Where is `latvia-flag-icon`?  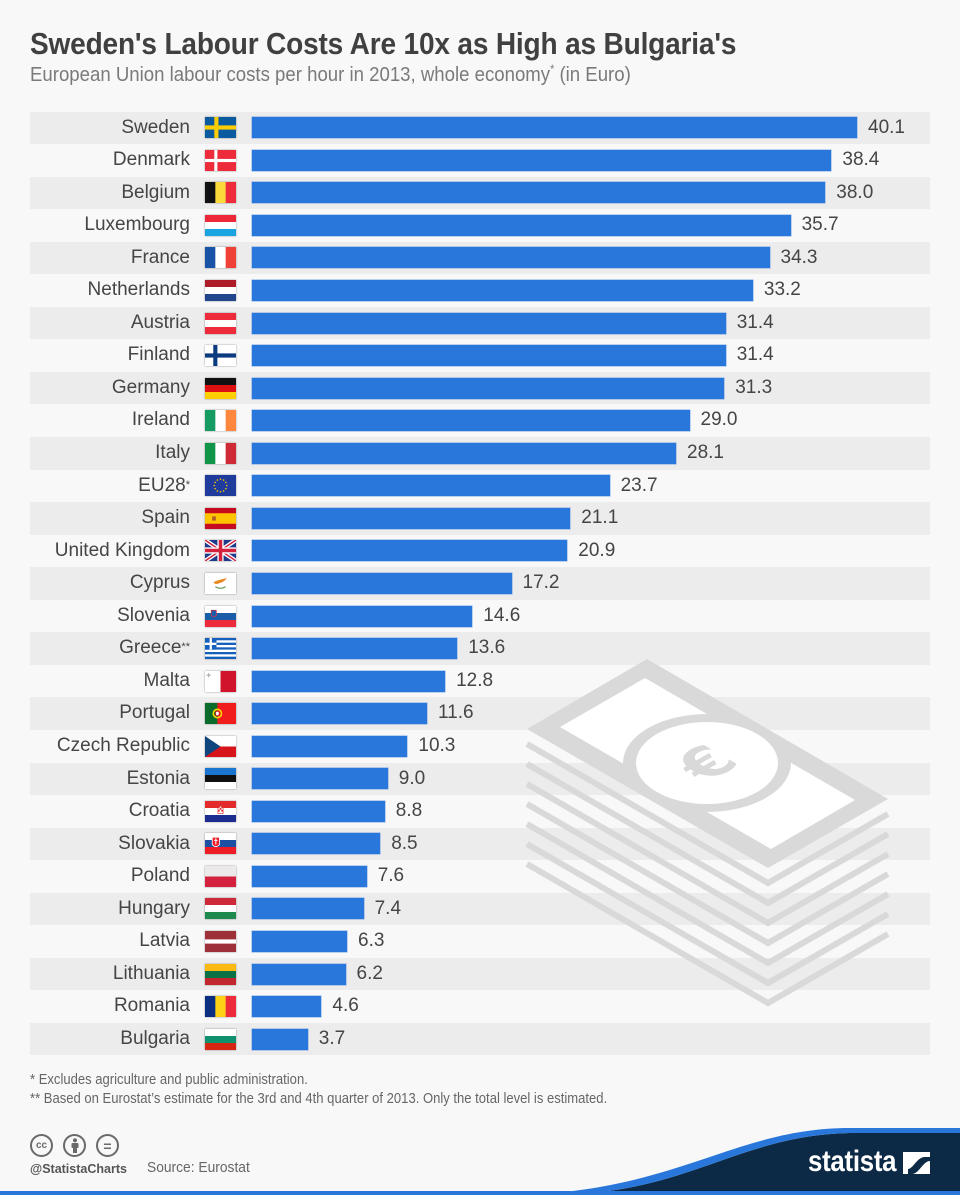 latvia-flag-icon is located at coordinates (220, 942).